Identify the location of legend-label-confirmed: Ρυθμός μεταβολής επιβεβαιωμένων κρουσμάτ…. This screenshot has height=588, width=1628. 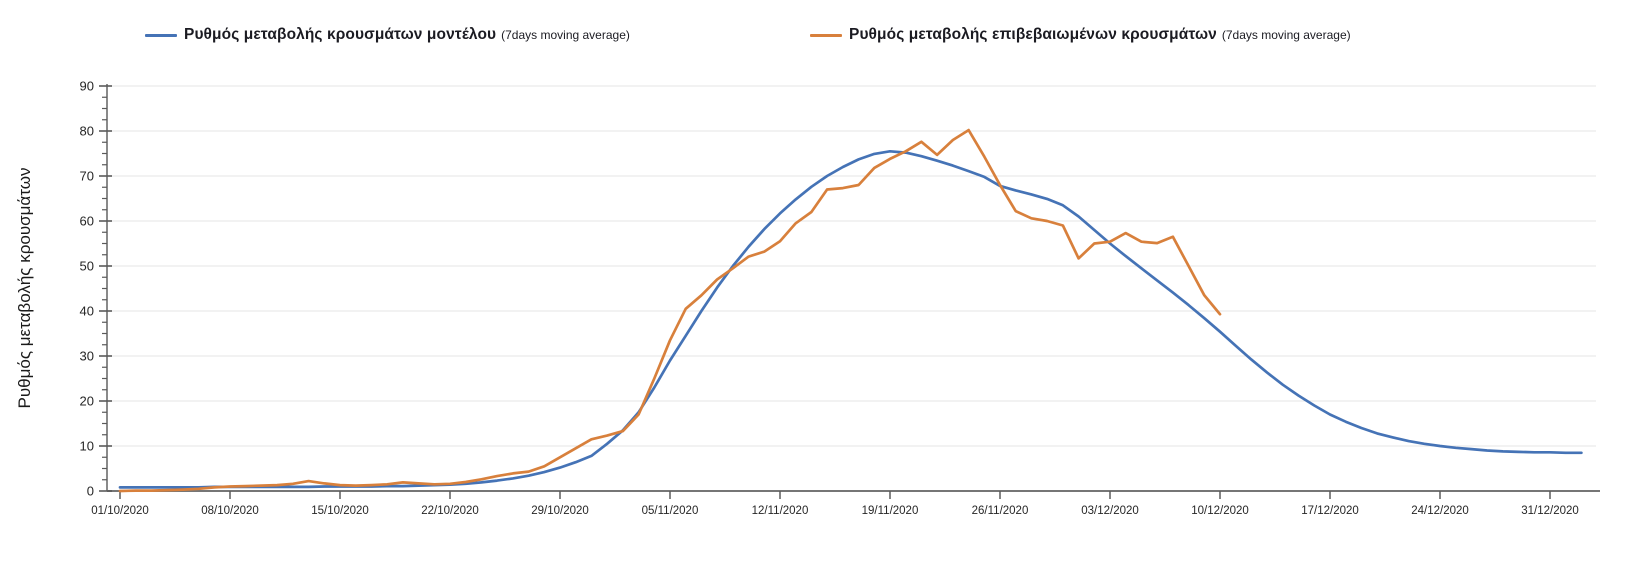
(1033, 34).